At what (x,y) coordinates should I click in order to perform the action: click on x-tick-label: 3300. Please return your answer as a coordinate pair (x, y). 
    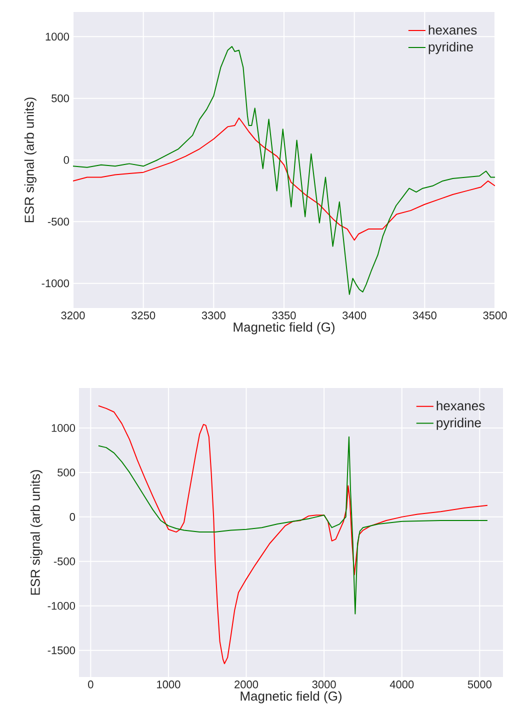
    Looking at the image, I should click on (214, 316).